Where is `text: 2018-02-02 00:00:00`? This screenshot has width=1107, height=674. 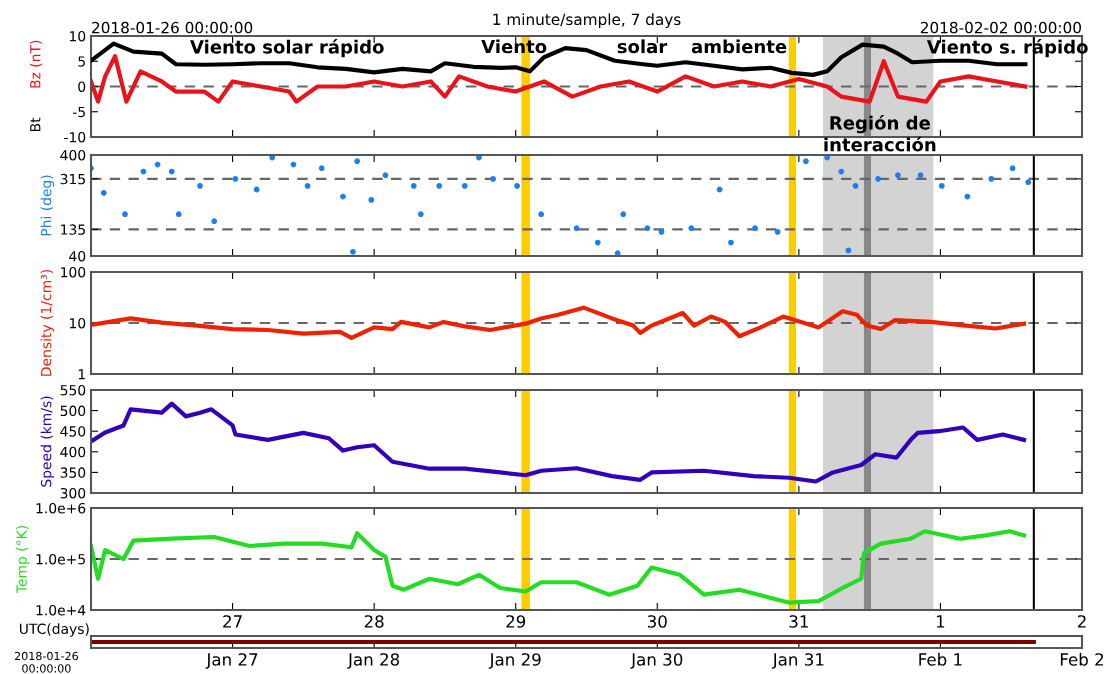
text: 2018-02-02 00:00:00 is located at coordinates (1000, 27).